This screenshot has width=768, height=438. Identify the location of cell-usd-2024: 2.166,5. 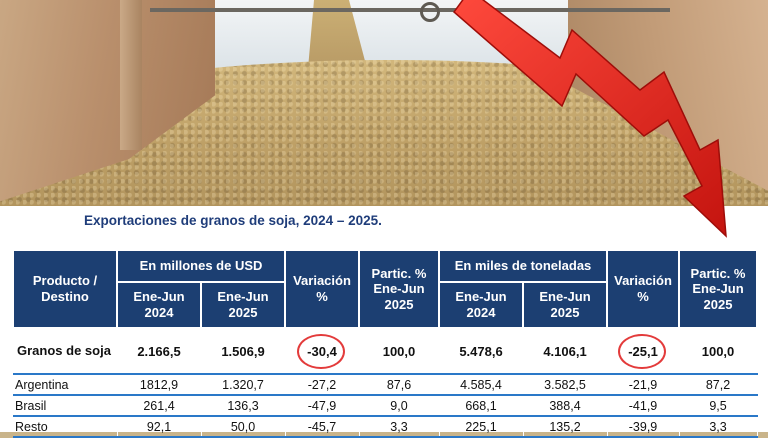
(159, 351).